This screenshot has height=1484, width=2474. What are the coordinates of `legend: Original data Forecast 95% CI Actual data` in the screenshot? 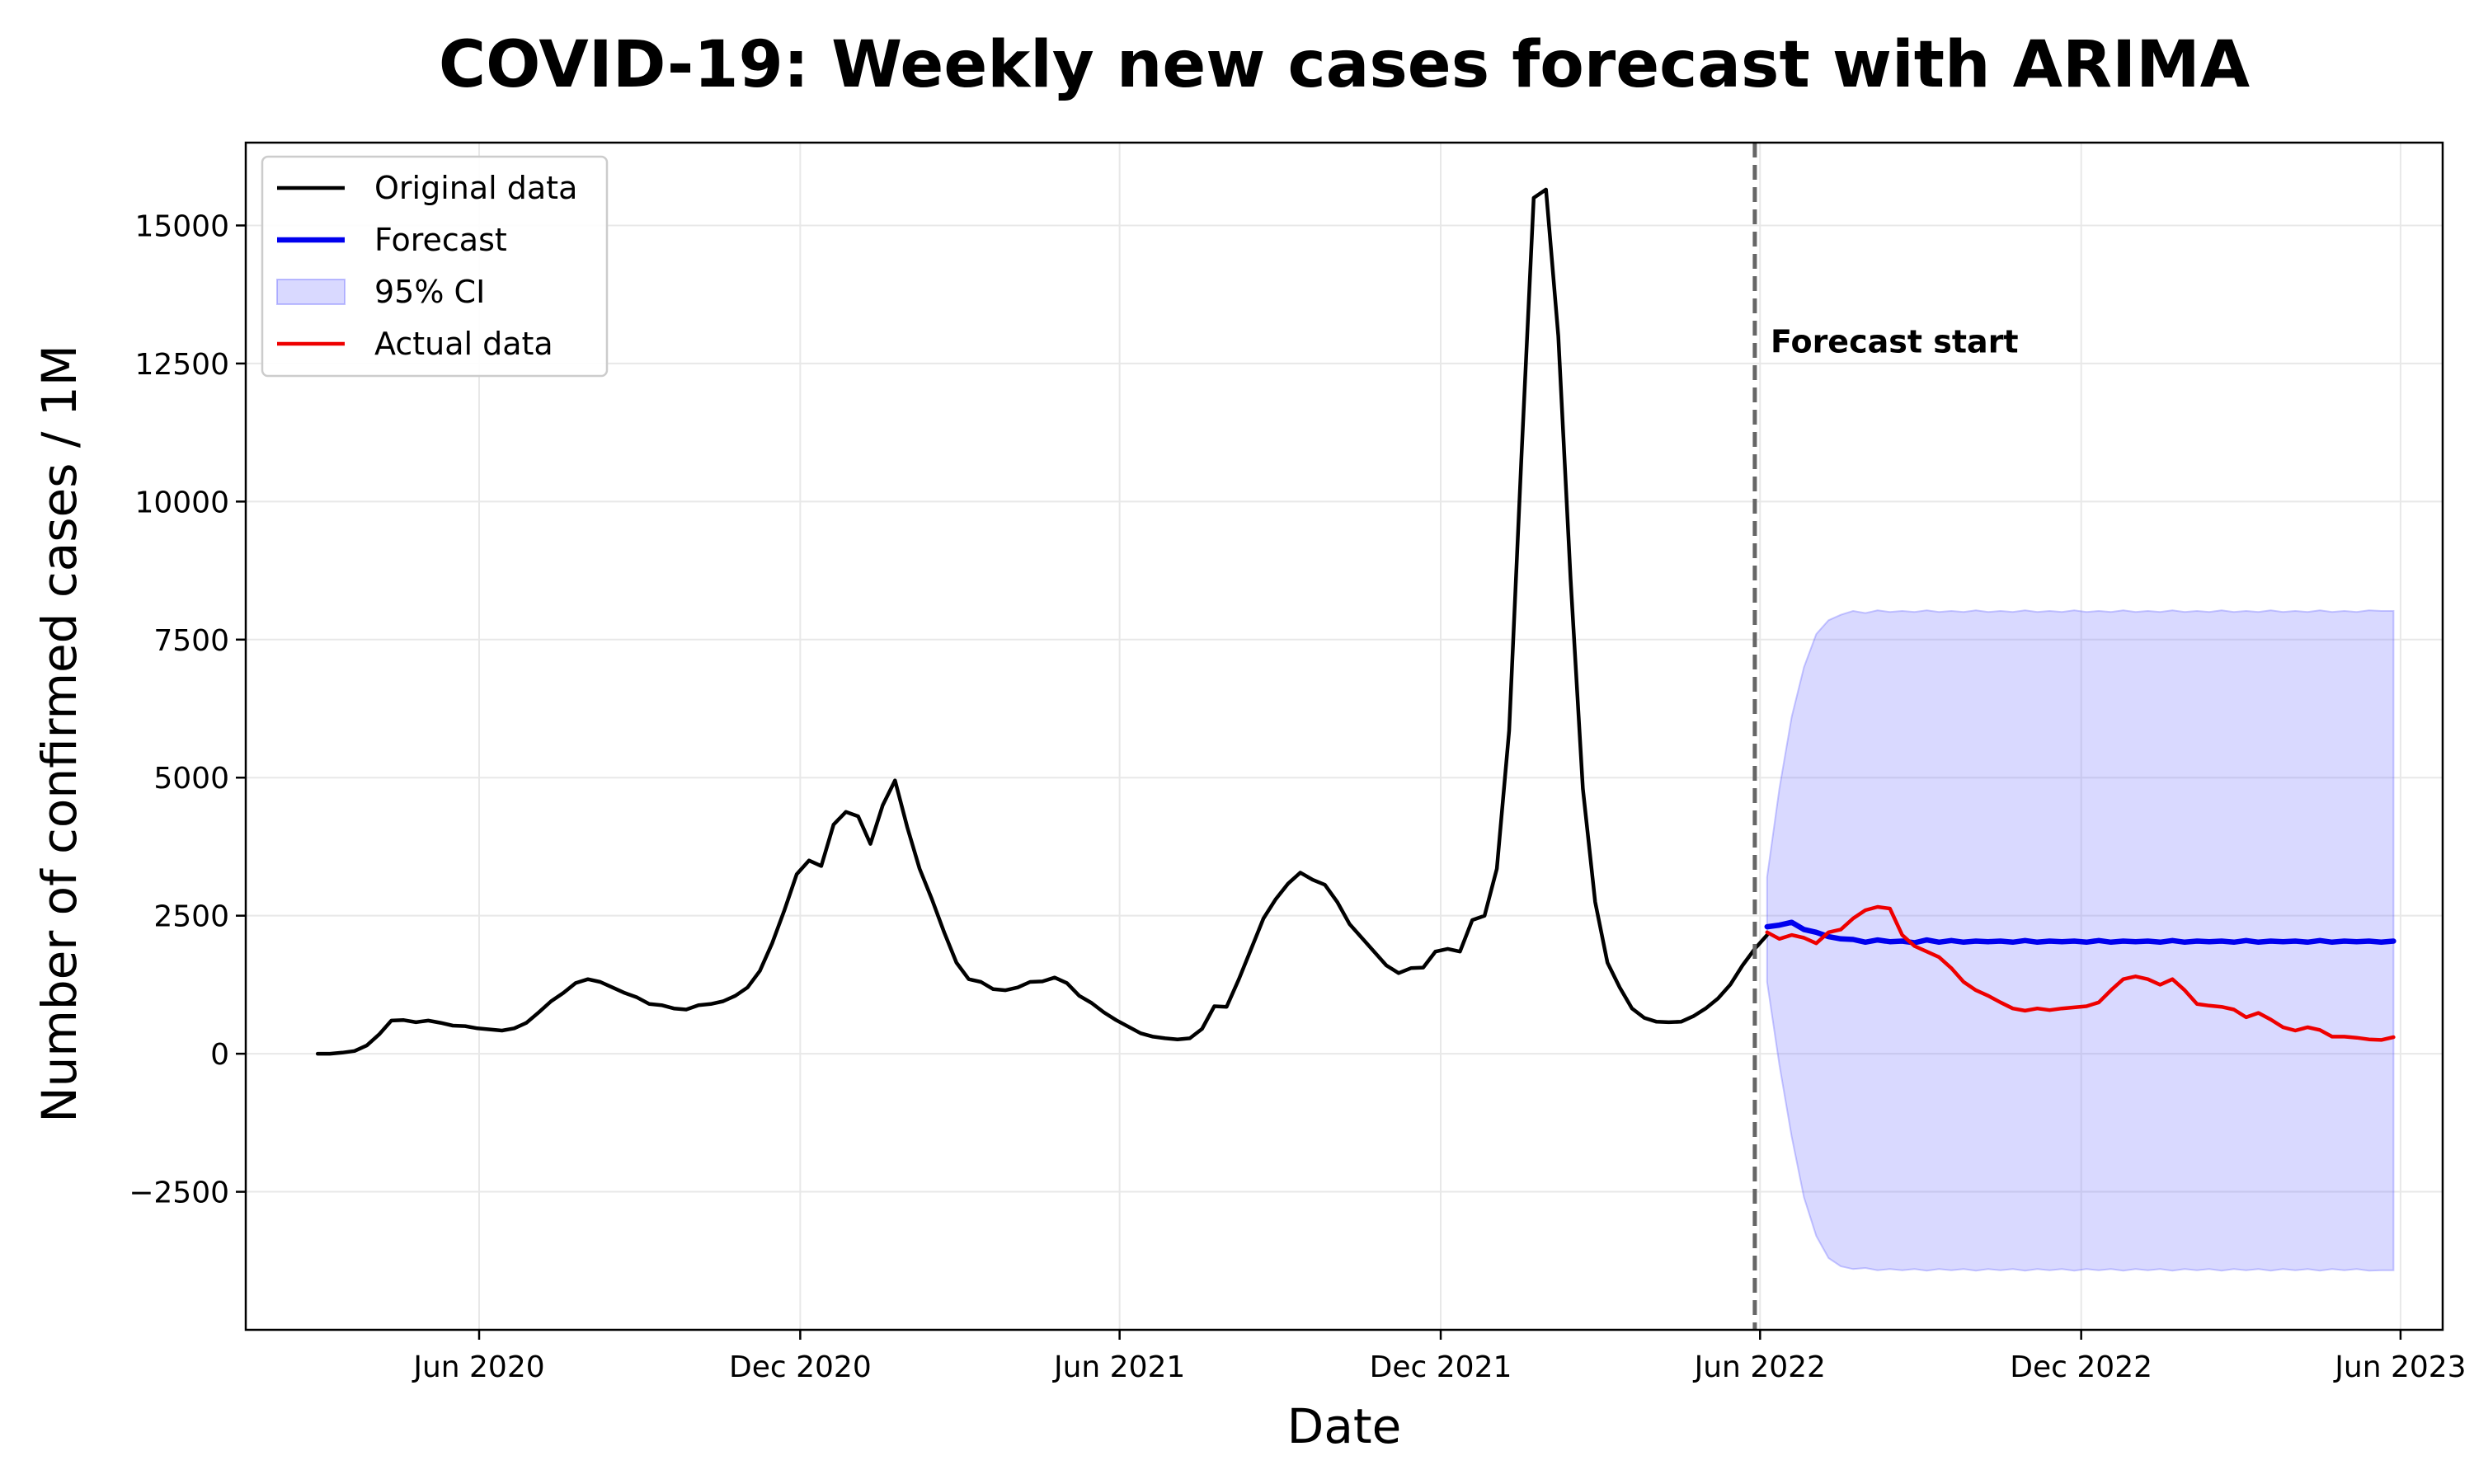 It's located at (435, 266).